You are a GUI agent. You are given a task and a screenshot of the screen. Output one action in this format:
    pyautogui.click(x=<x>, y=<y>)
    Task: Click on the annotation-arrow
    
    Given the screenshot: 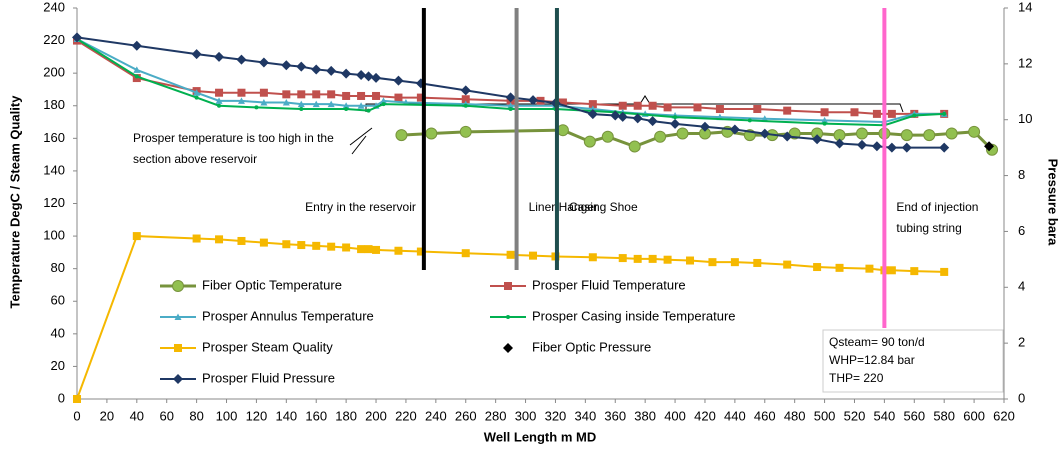 What is the action you would take?
    pyautogui.click(x=361, y=141)
    